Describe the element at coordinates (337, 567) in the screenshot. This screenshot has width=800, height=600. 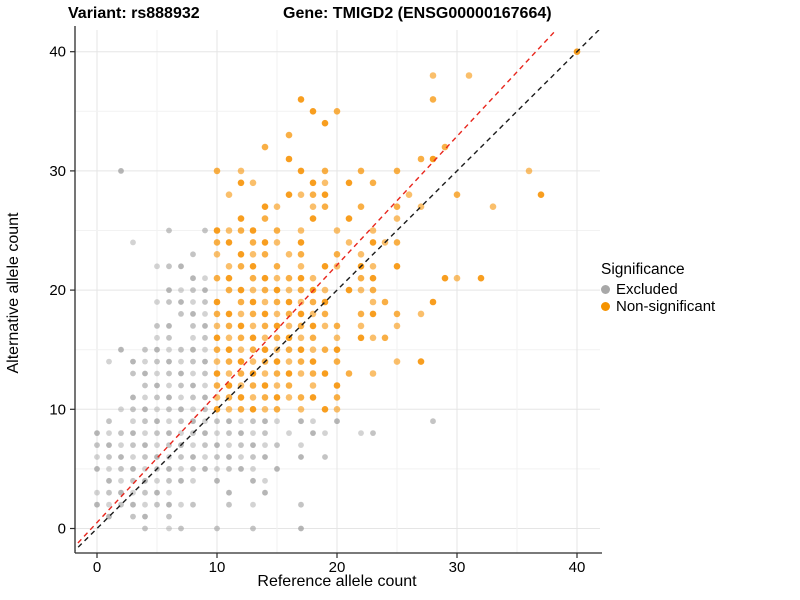
I see `x-tick-label: 20` at that location.